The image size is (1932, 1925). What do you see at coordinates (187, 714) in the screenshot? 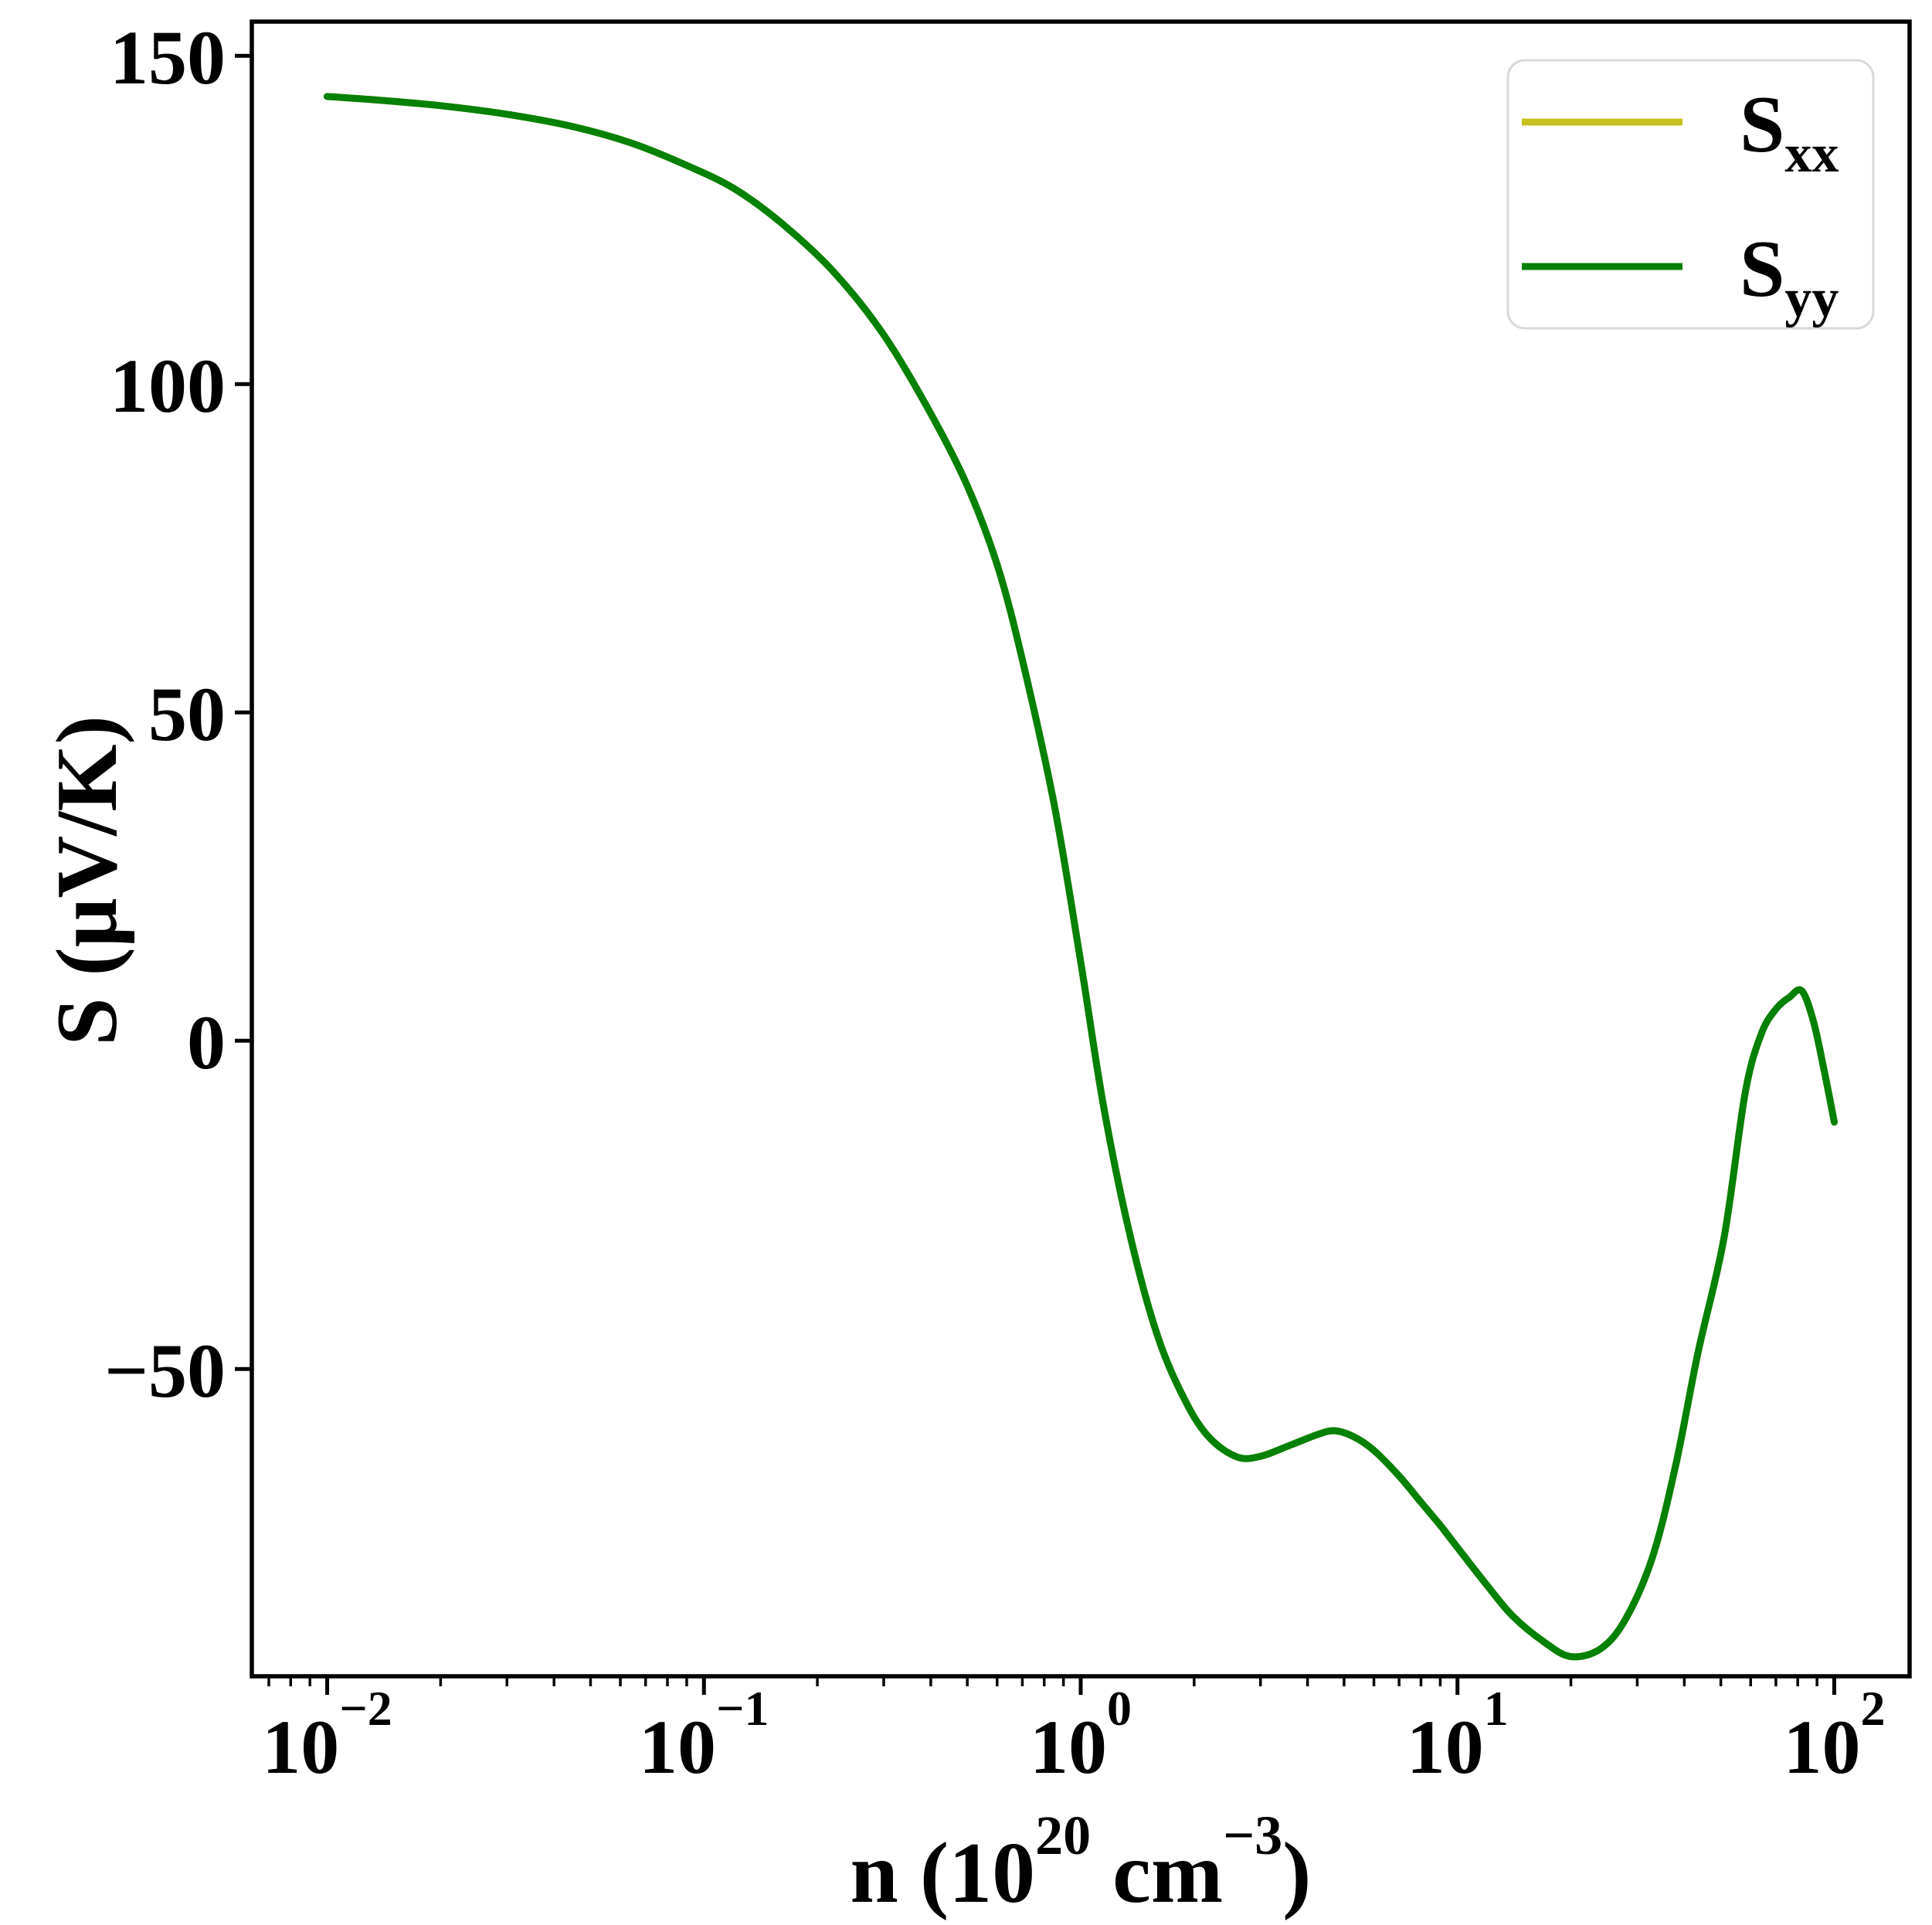
I see `y-tick-label: 50` at bounding box center [187, 714].